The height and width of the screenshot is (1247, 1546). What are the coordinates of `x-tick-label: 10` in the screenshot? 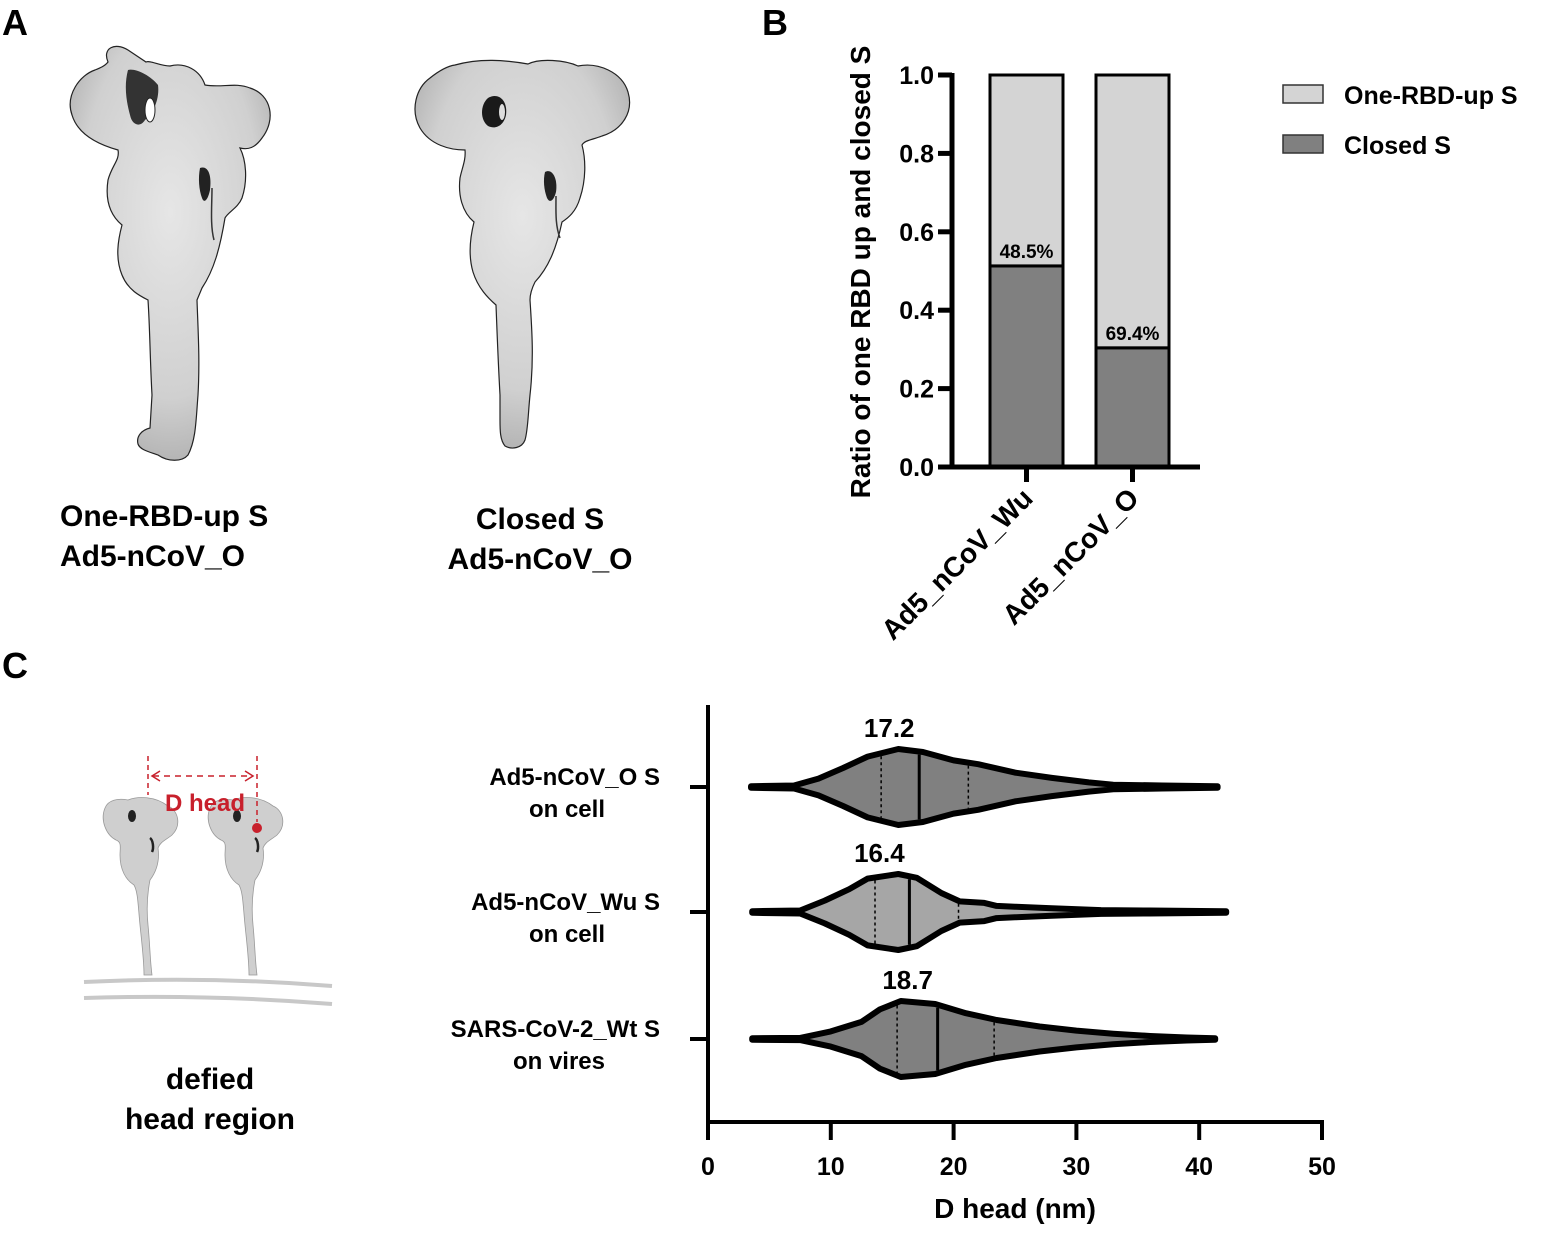 It's located at (831, 1167).